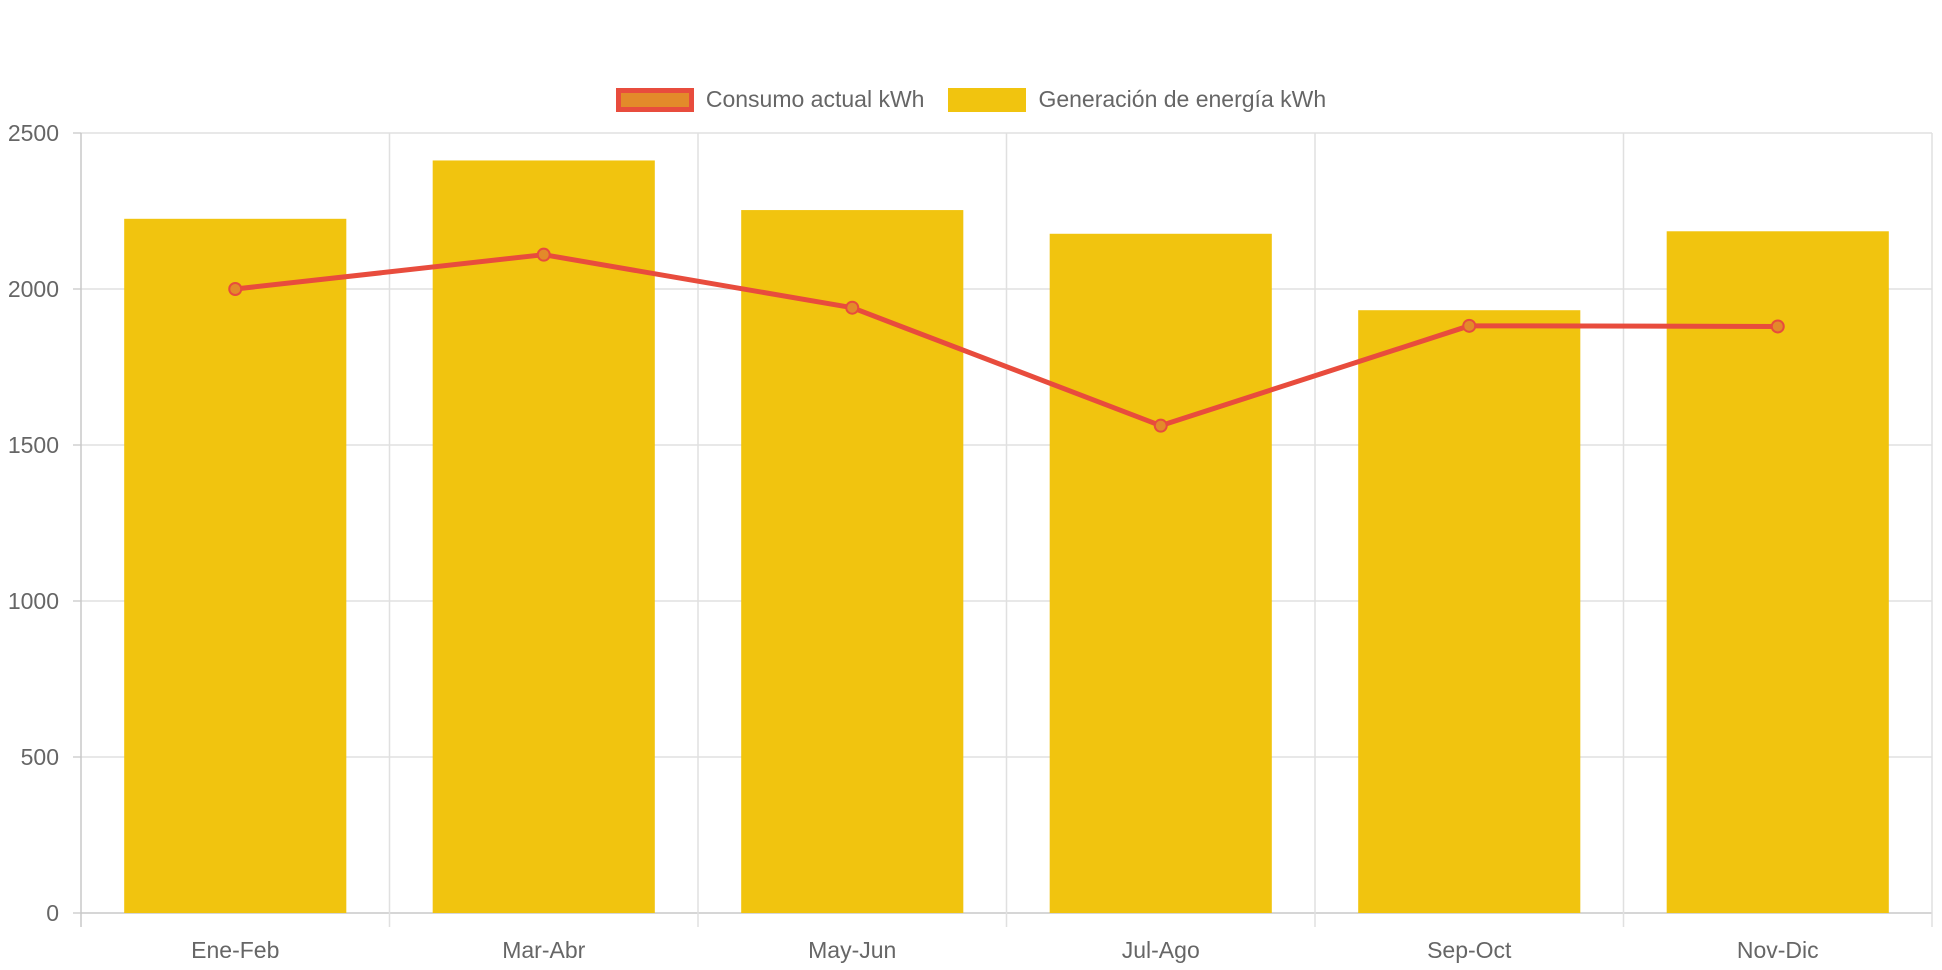  I want to click on x-tick-label: May-Jun, so click(852, 950).